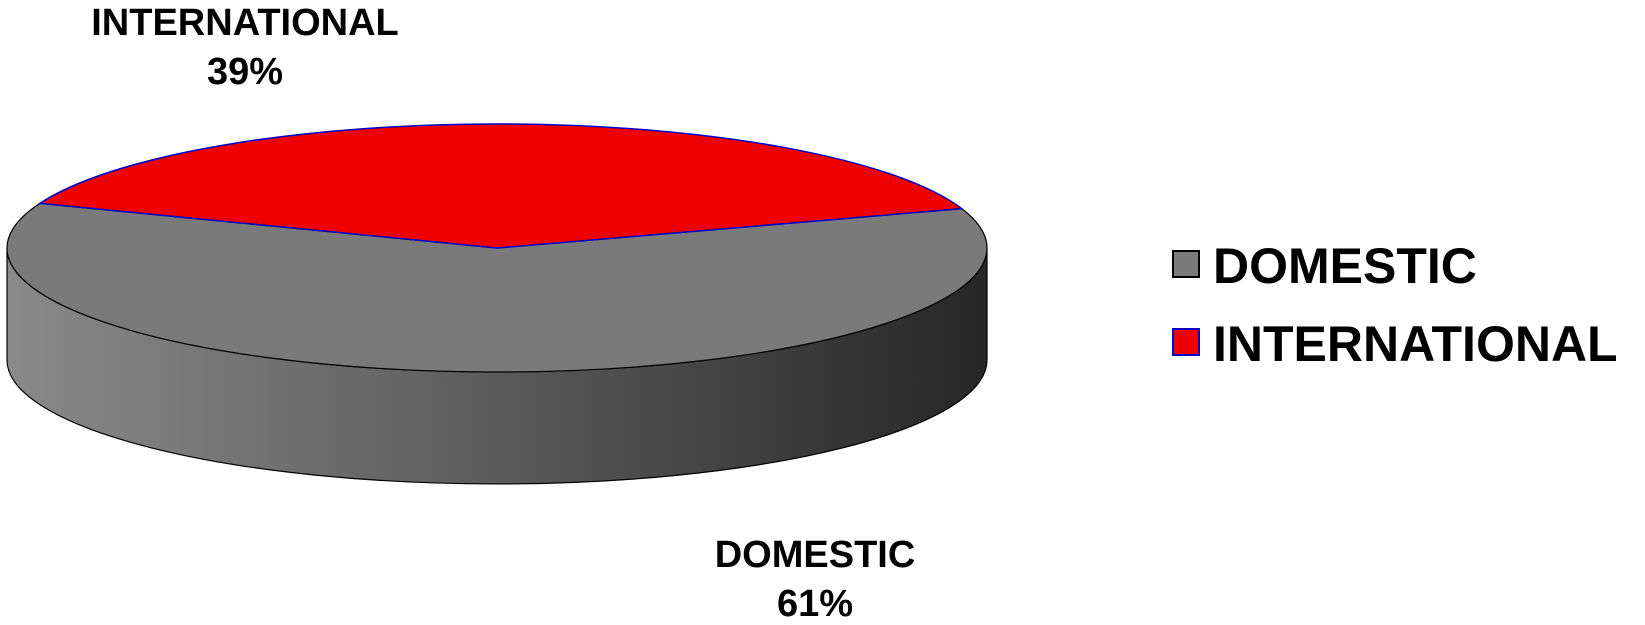 The width and height of the screenshot is (1645, 625). Describe the element at coordinates (245, 72) in the screenshot. I see `data-label-international-value: 39%` at that location.